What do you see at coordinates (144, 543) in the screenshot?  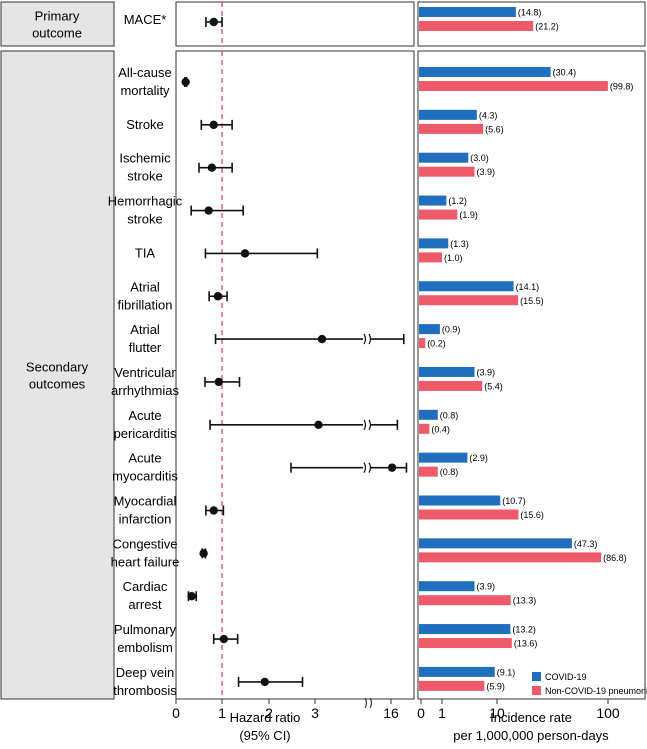 I see `outcome-label: Congestive` at bounding box center [144, 543].